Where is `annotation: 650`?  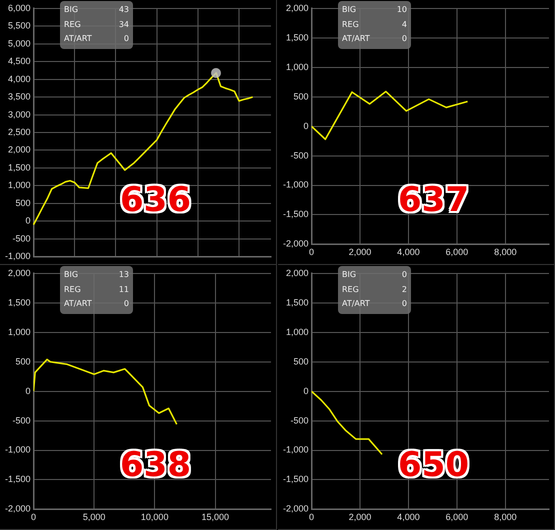 annotation: 650 is located at coordinates (433, 465).